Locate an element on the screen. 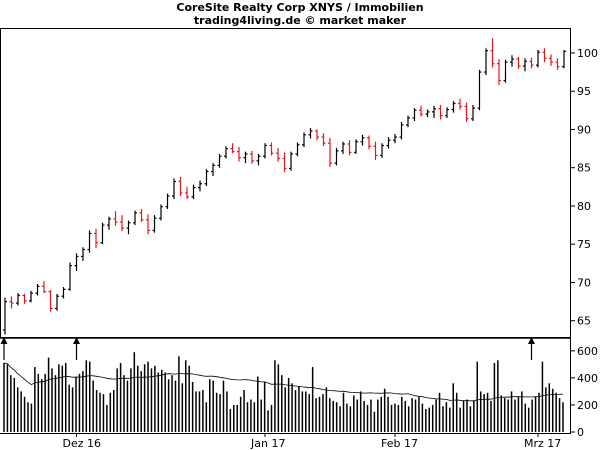  time-tick-label: Dez 16 is located at coordinates (82, 443).